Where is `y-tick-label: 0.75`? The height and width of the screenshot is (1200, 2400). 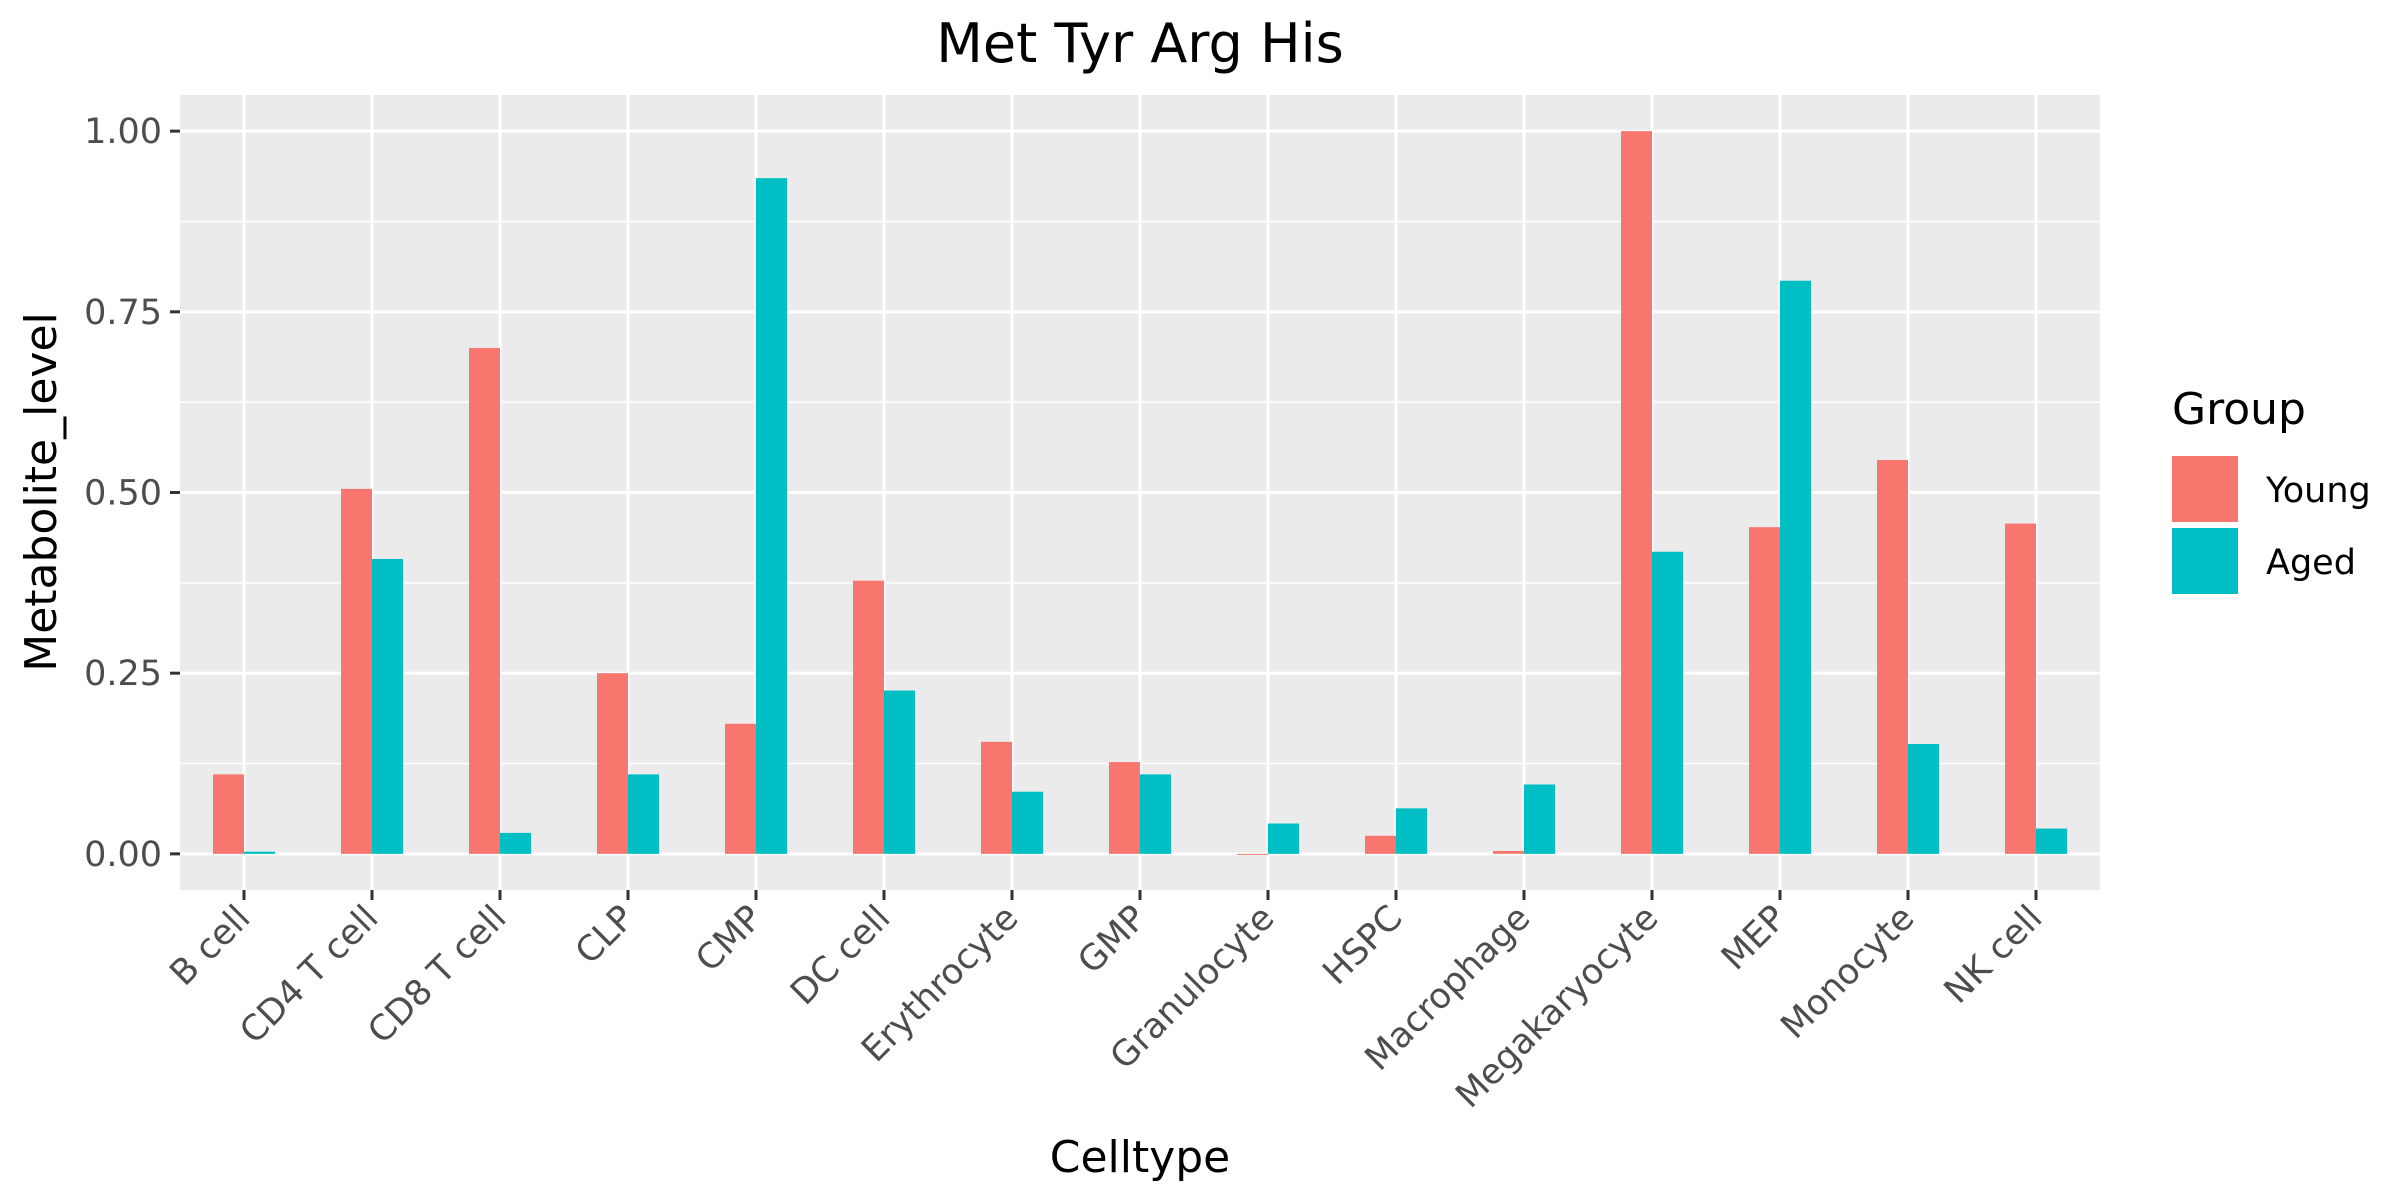 y-tick-label: 0.75 is located at coordinates (123, 313).